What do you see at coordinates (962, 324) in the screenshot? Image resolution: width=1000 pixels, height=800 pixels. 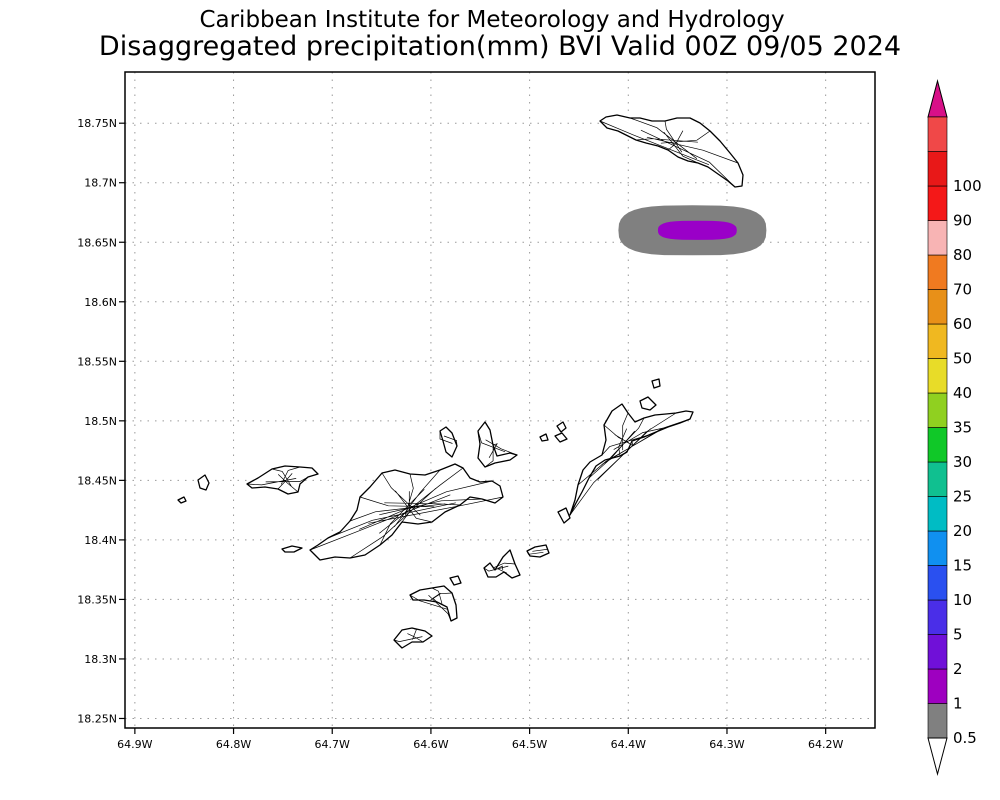 I see `colorbar-label: 60` at bounding box center [962, 324].